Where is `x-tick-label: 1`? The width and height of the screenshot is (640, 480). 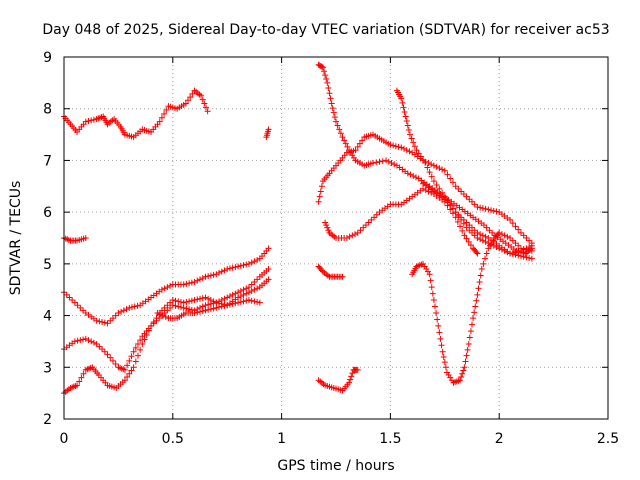
x-tick-label: 1 is located at coordinates (281, 439).